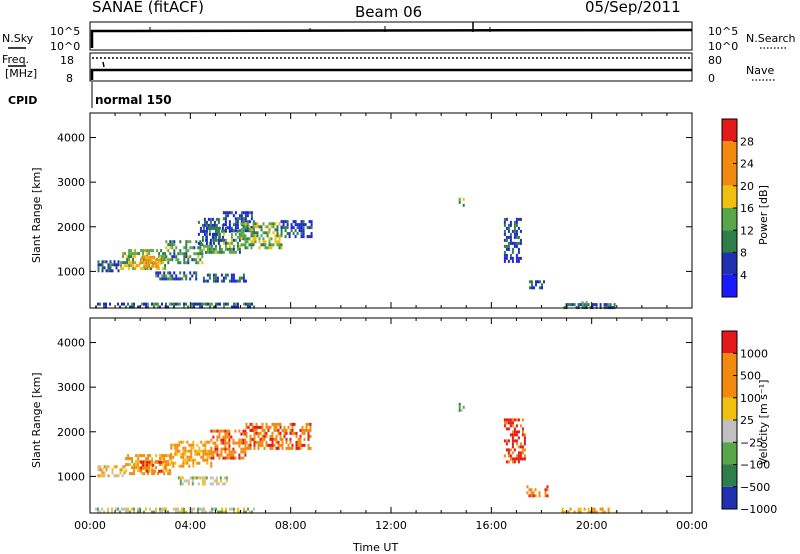 Image resolution: width=800 pixels, height=554 pixels. Describe the element at coordinates (67, 60) in the screenshot. I see `freq-left-tick-top: 18` at that location.